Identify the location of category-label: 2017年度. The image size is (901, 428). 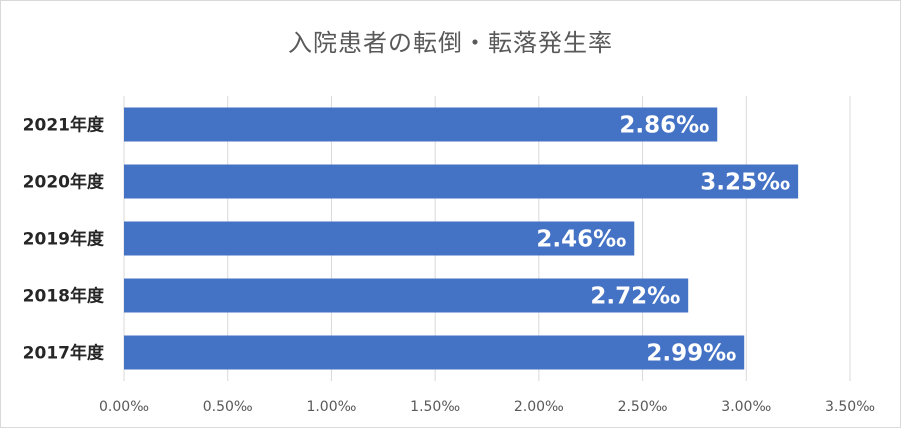
(64, 353).